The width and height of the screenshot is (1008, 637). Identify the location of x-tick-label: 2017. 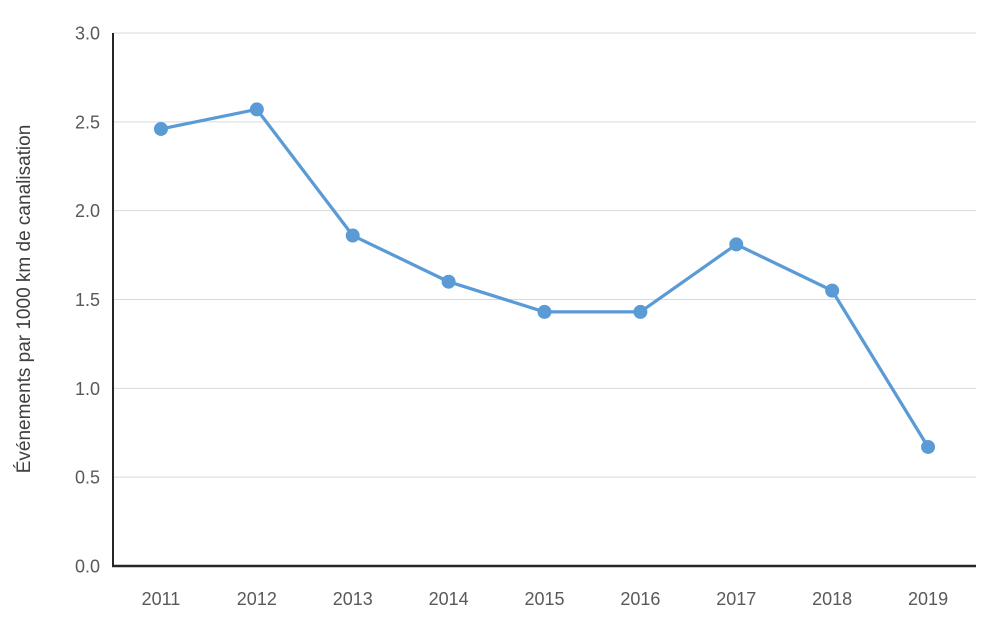
(736, 599).